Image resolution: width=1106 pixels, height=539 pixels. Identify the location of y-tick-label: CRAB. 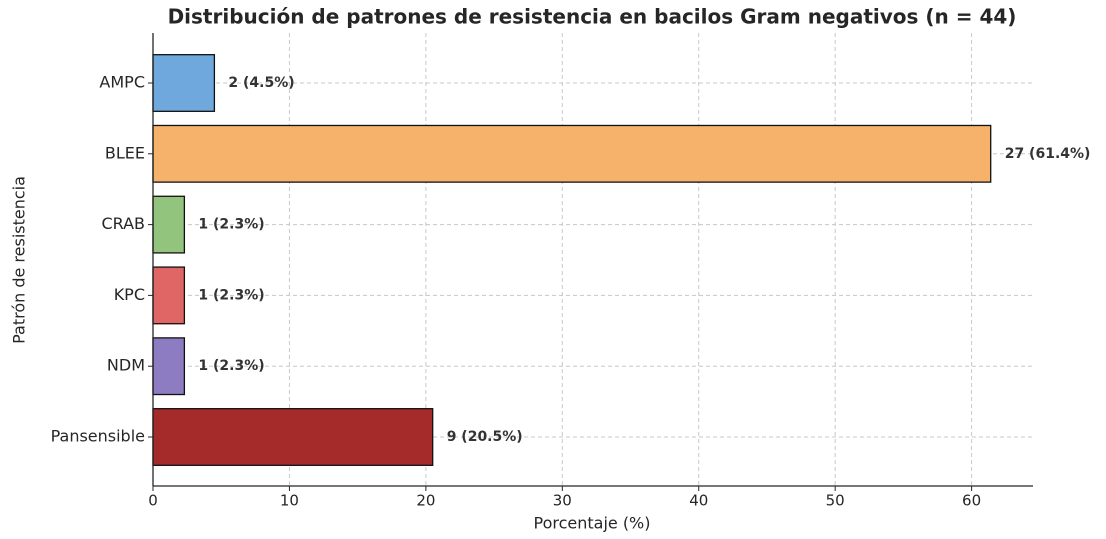
(123, 223).